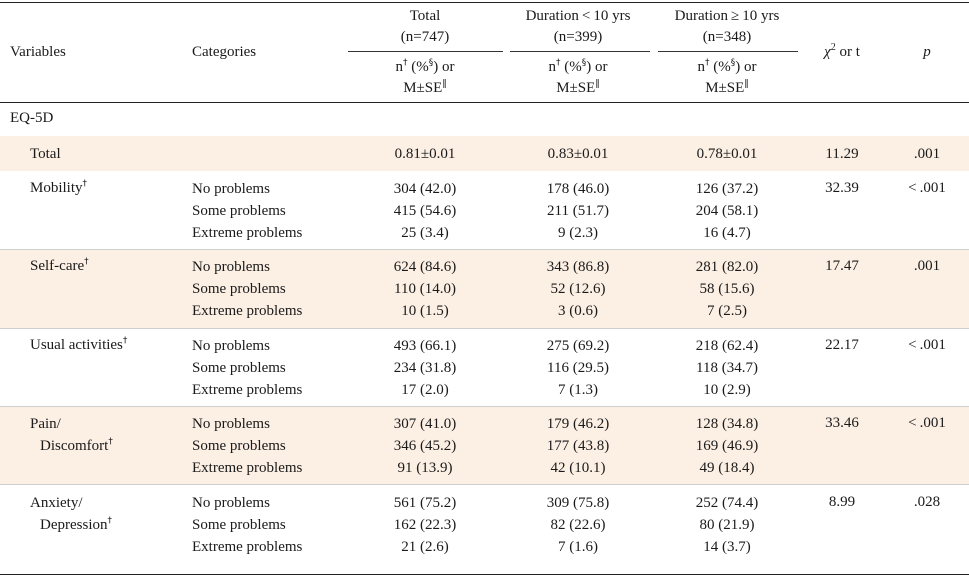 The image size is (969, 579). I want to click on total-row-band, so click(484, 153).